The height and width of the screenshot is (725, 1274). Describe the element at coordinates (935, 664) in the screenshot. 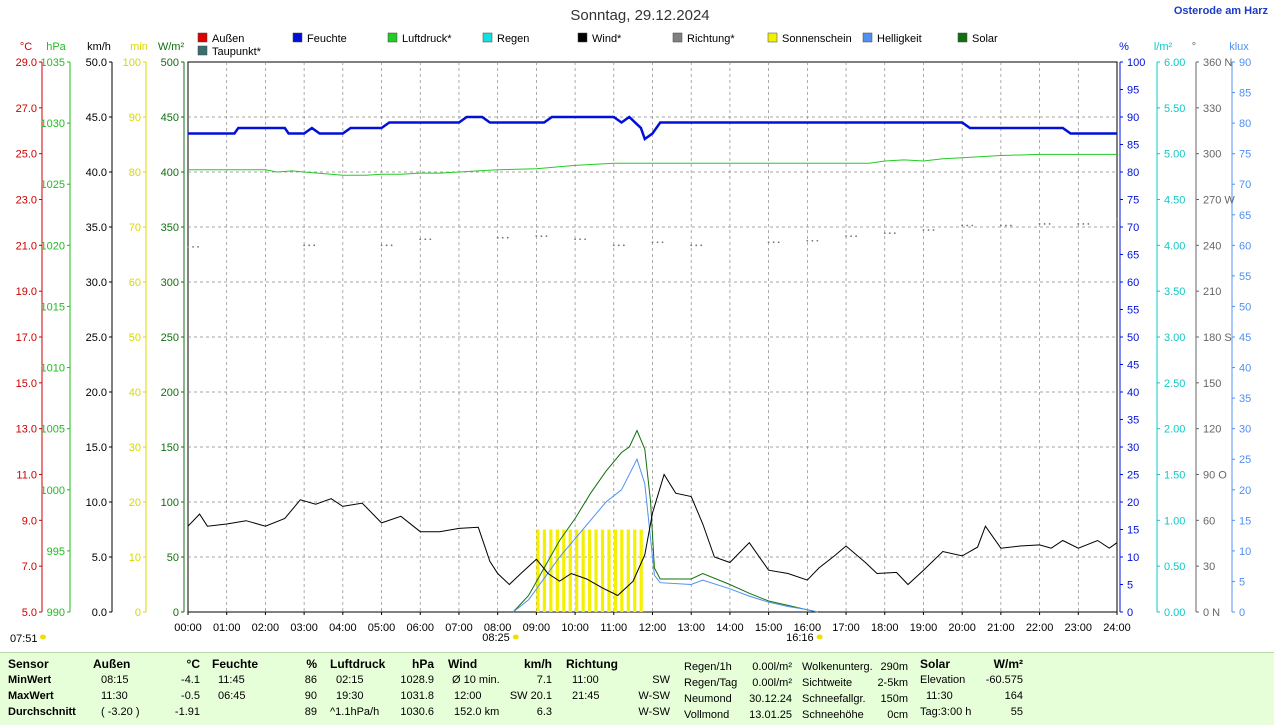

I see `solar-header: Solar` at that location.